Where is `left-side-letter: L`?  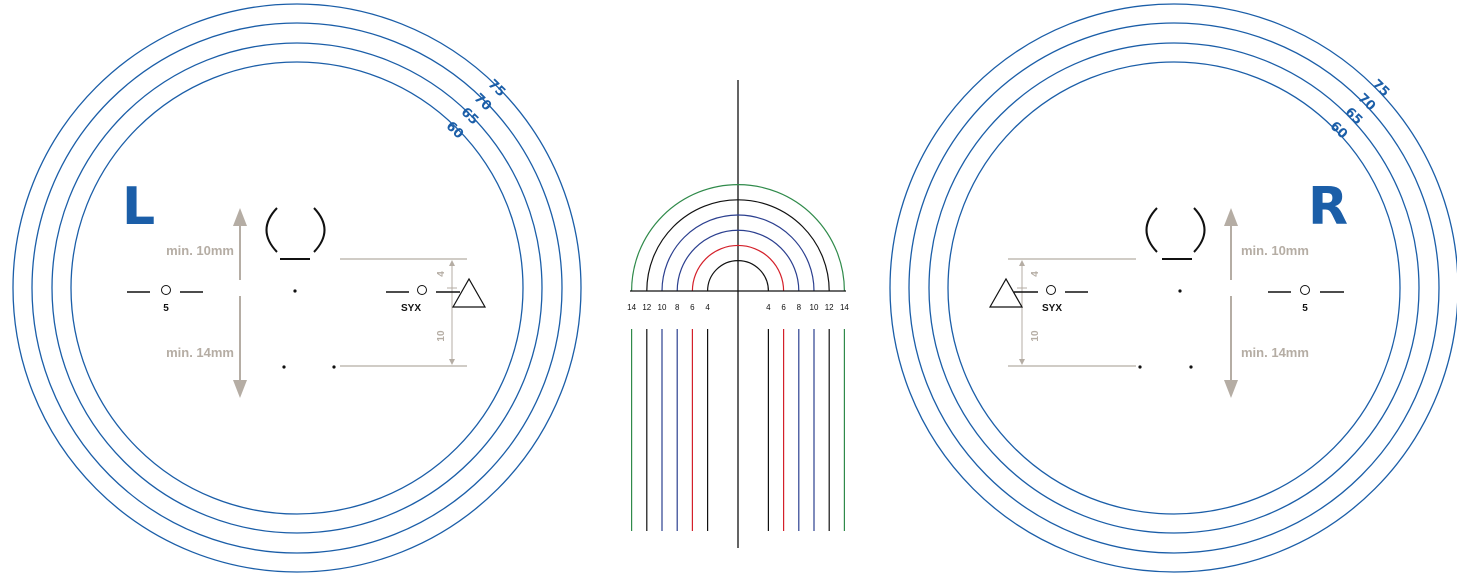
left-side-letter: L is located at coordinates (138, 207).